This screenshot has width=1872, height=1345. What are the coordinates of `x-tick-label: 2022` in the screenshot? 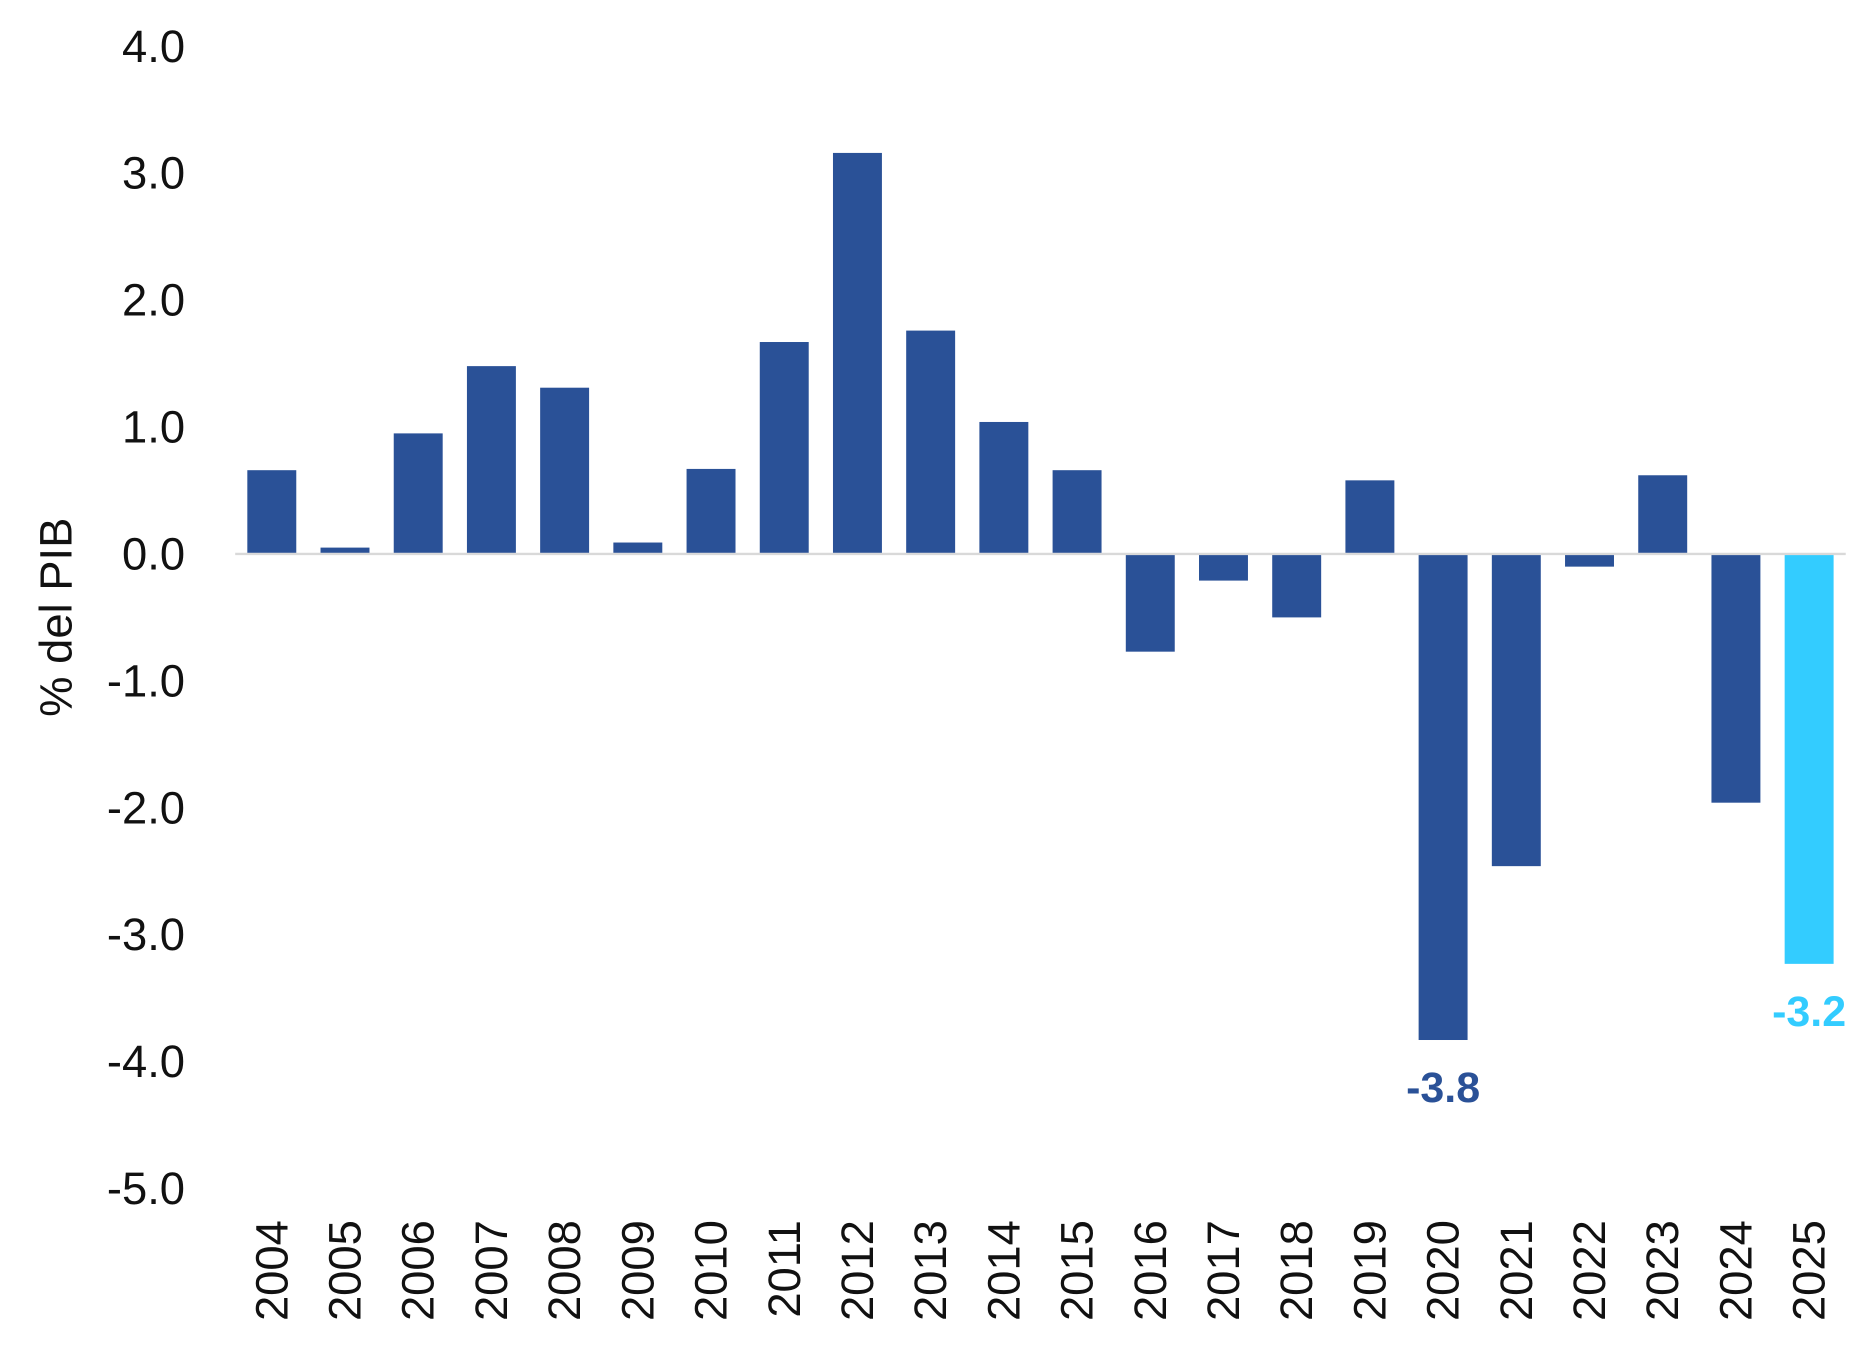 It's located at (1589, 1270).